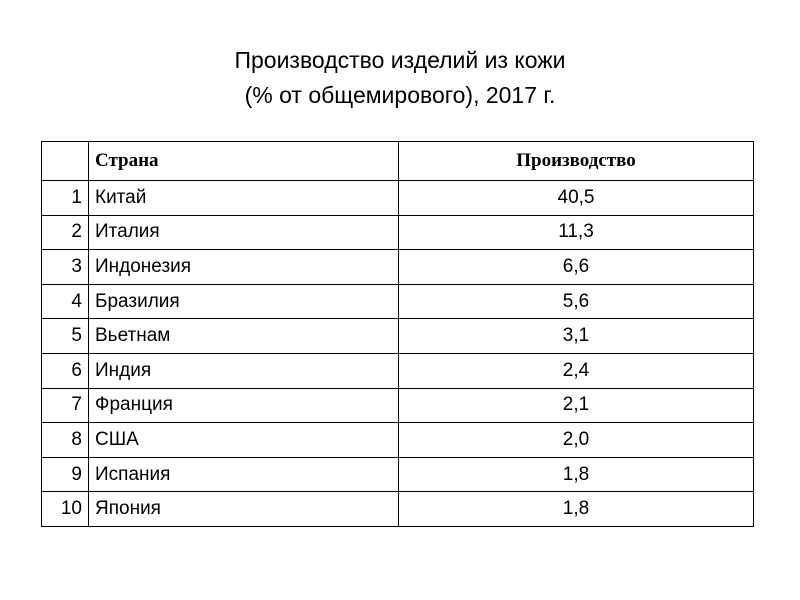  What do you see at coordinates (65, 370) in the screenshot?
I see `table-cell: 6` at bounding box center [65, 370].